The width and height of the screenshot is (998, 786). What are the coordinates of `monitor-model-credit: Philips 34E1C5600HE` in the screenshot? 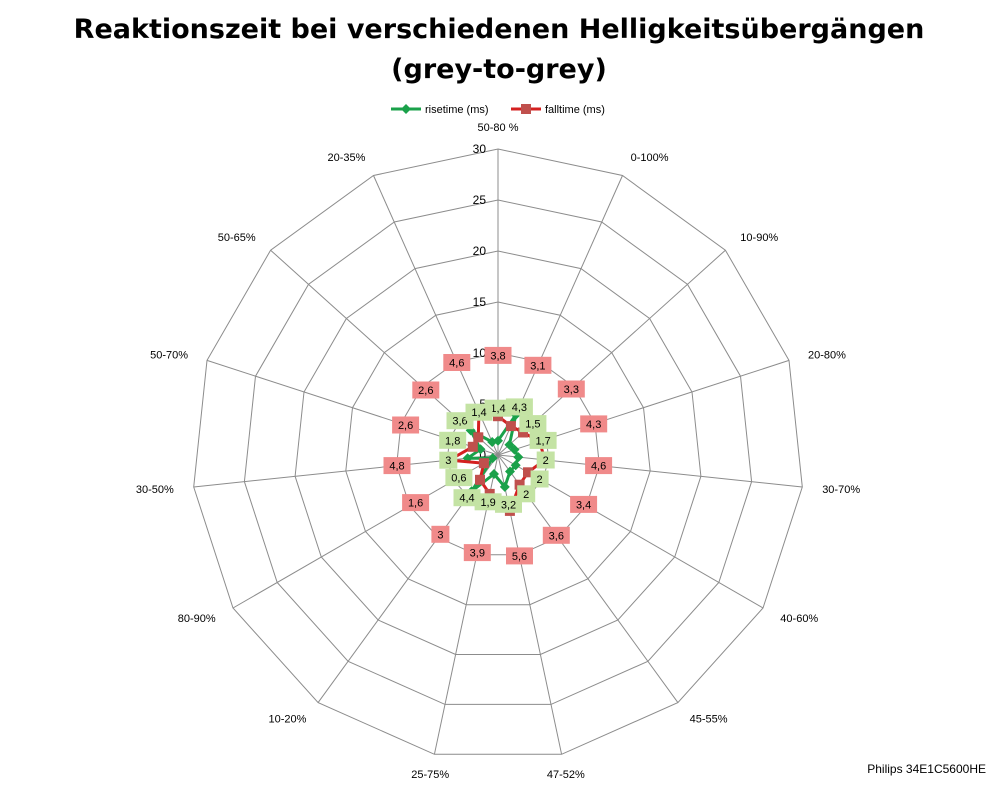 It's located at (926, 769).